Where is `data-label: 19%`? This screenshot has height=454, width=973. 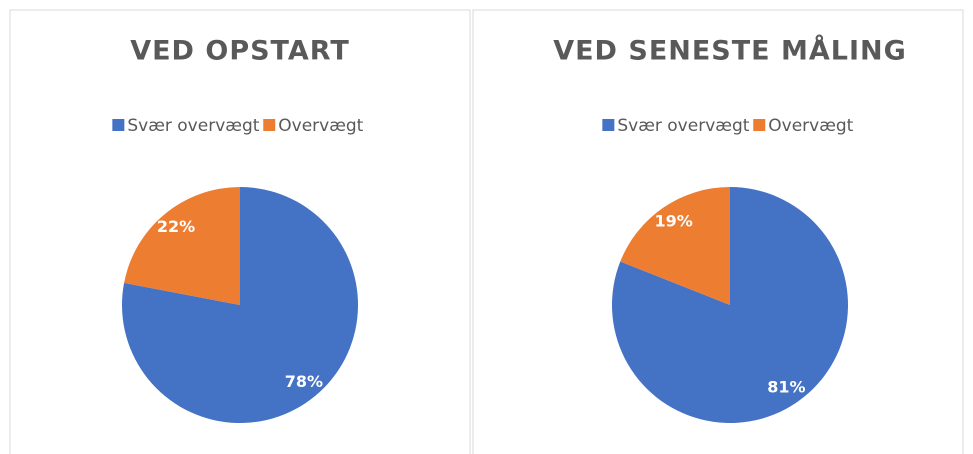
data-label: 19% is located at coordinates (673, 221).